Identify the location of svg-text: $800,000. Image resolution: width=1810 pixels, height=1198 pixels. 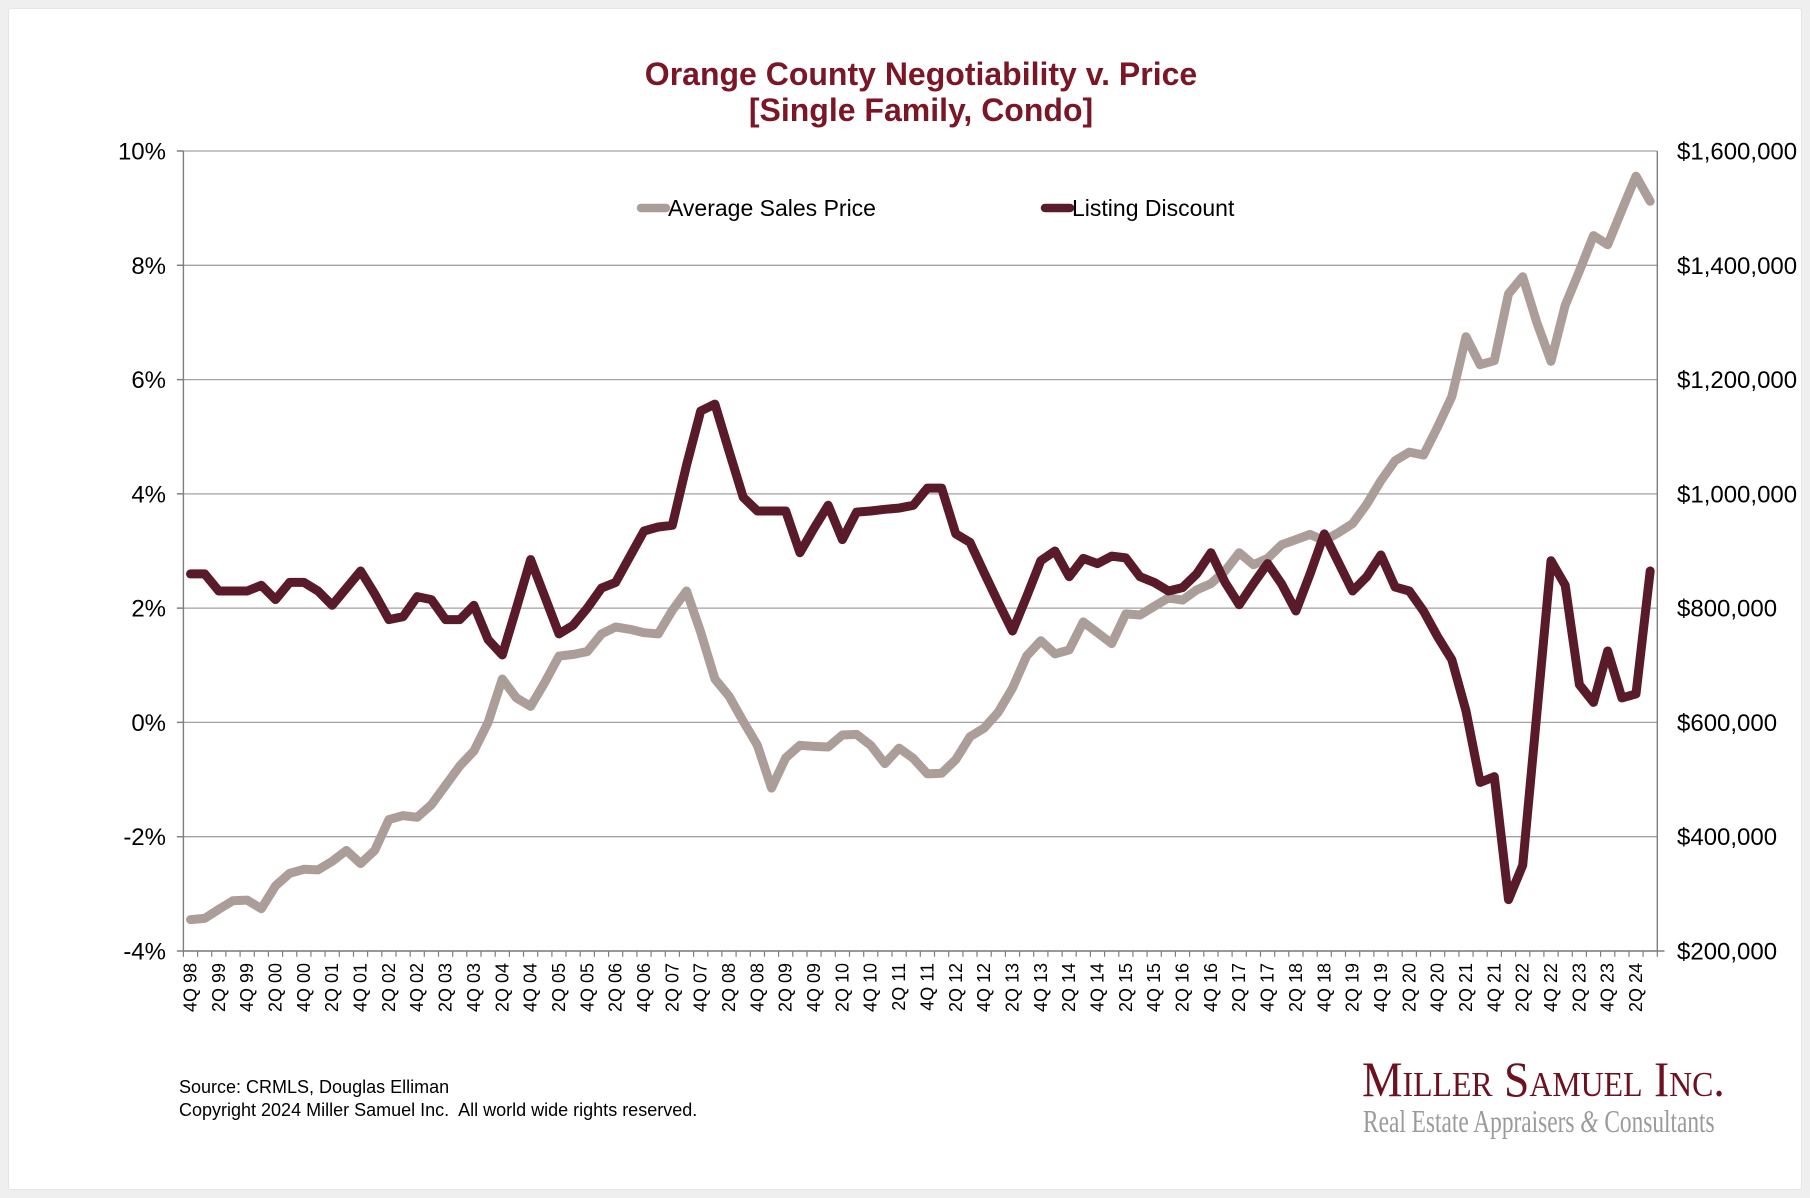
(1727, 609).